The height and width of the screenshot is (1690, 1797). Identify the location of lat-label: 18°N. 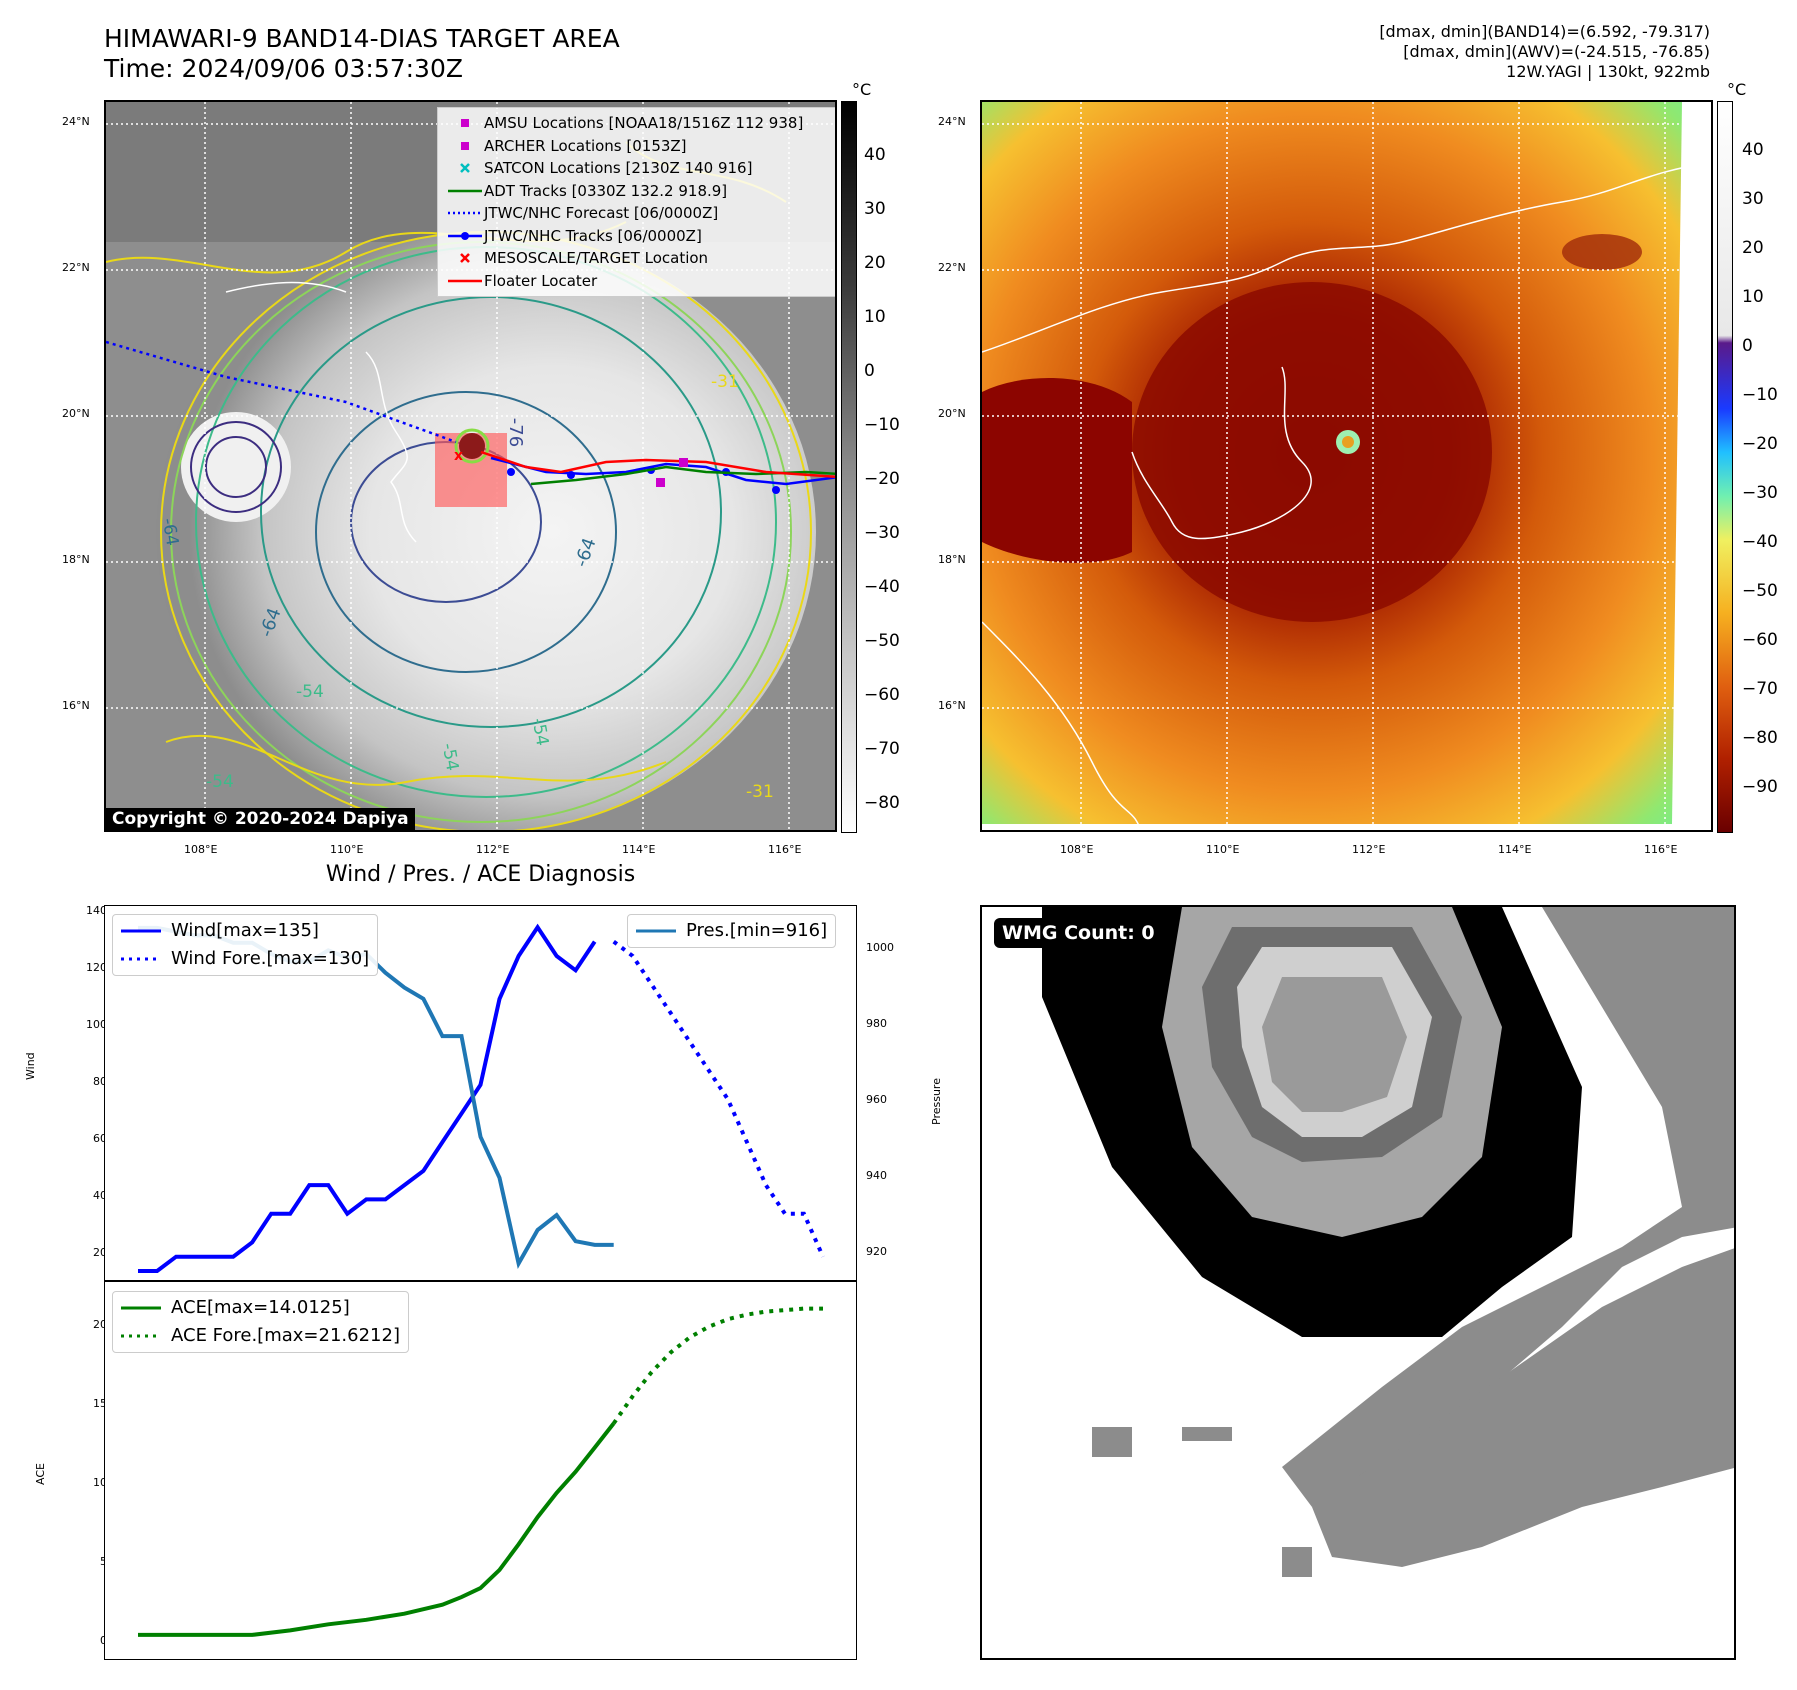
(952, 559).